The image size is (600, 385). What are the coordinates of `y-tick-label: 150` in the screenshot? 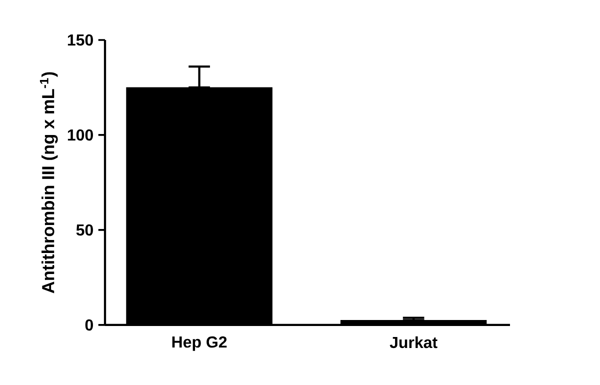 It's located at (80, 40).